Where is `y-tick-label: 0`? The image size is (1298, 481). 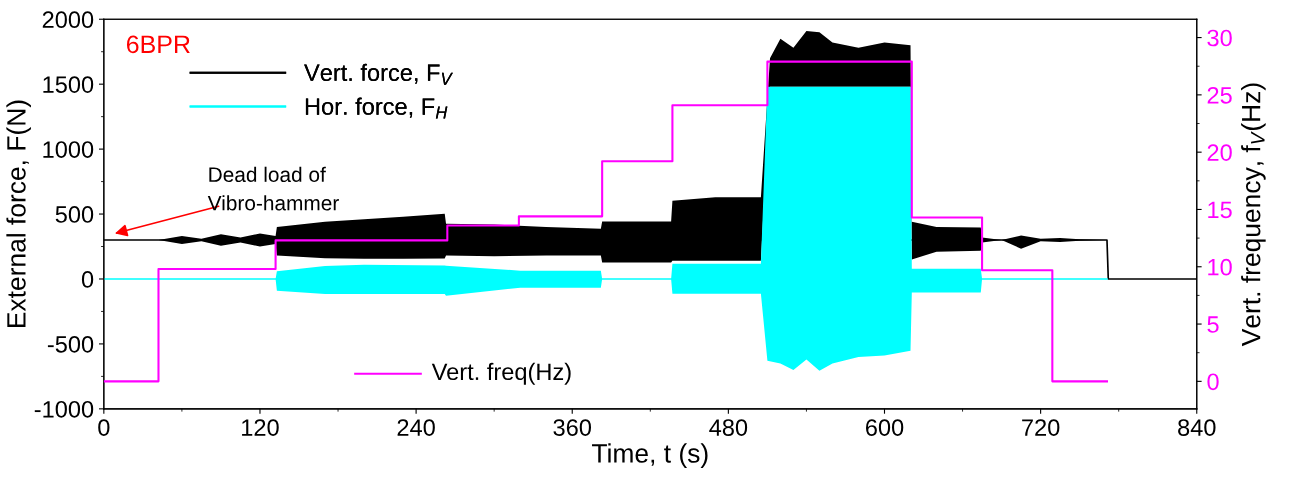 y-tick-label: 0 is located at coordinates (87, 279).